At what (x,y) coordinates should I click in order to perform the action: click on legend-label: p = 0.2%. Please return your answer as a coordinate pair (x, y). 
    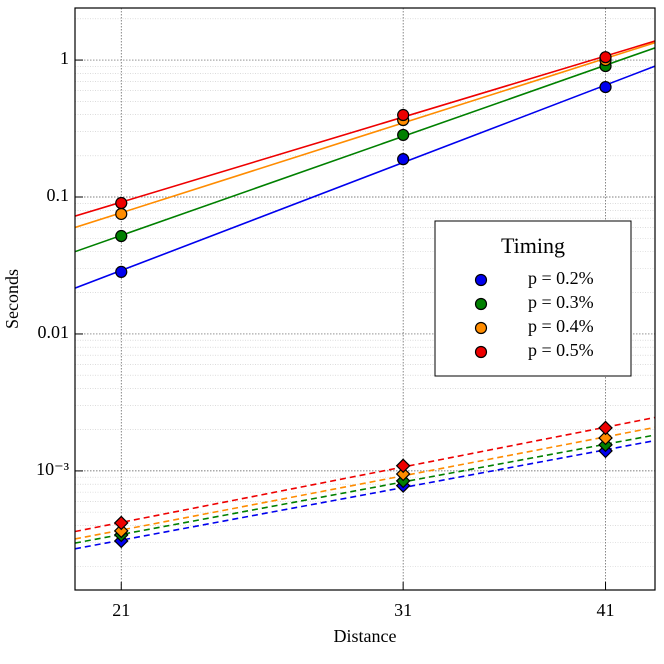
    Looking at the image, I should click on (561, 278).